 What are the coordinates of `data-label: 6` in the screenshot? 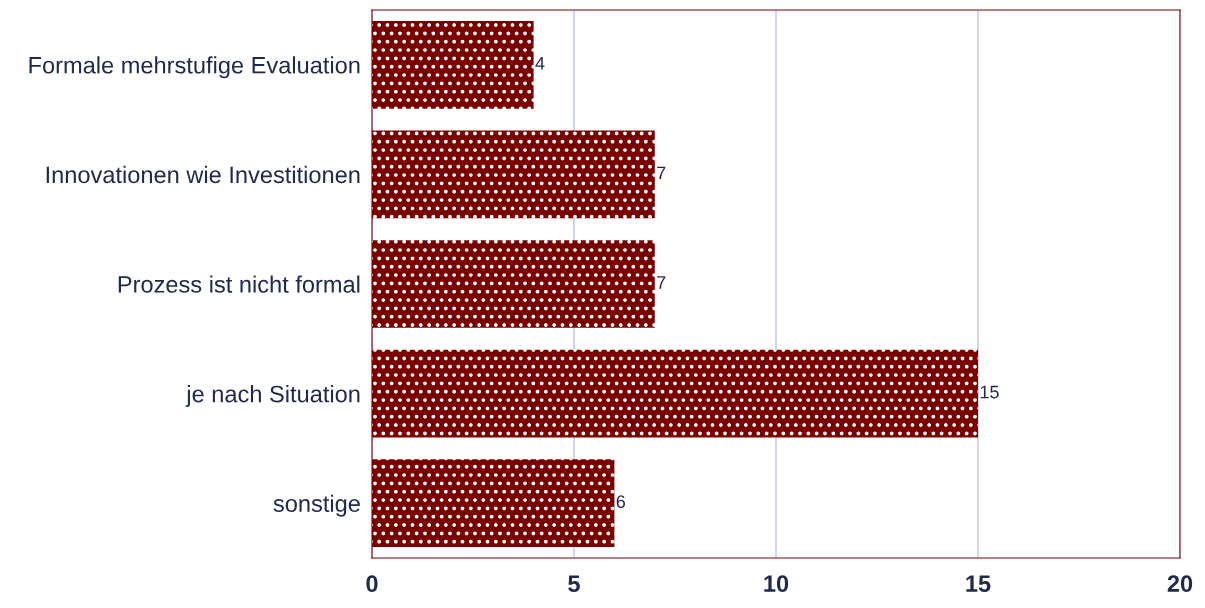 It's located at (621, 502).